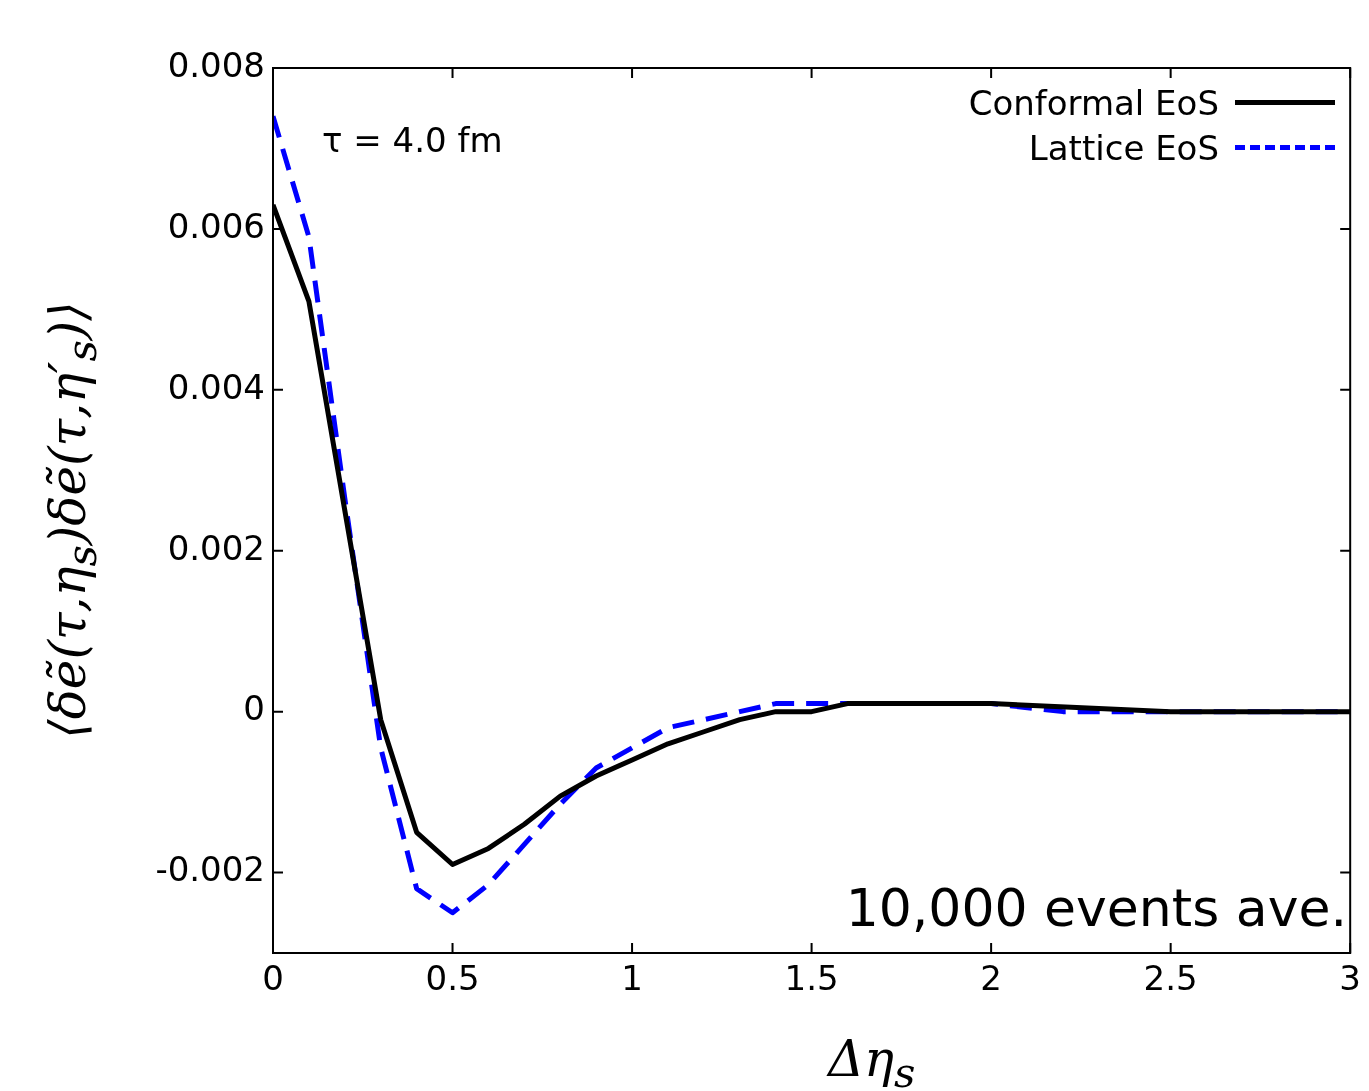 The width and height of the screenshot is (1369, 1091). What do you see at coordinates (216, 386) in the screenshot?
I see `y-tick-label: 0.004` at bounding box center [216, 386].